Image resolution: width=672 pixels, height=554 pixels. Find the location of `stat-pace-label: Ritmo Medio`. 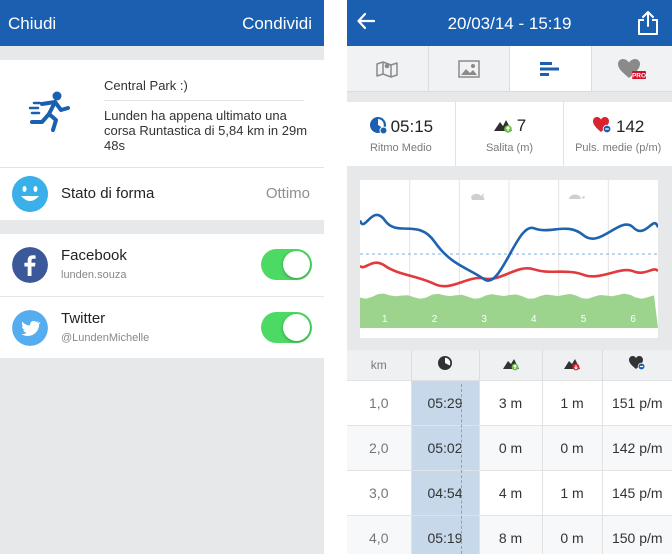

stat-pace-label: Ritmo Medio is located at coordinates (400, 148).